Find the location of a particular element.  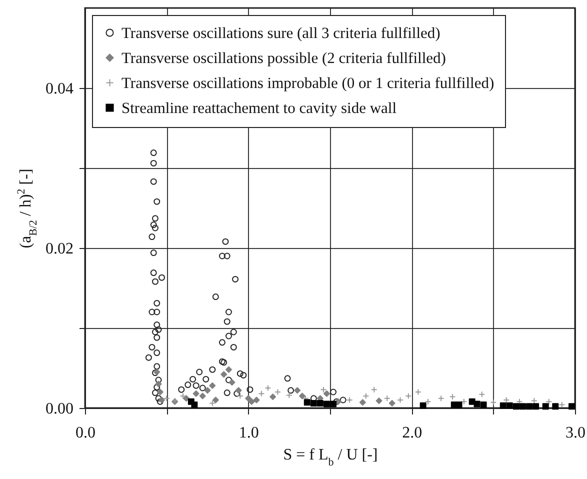

legend-label: Transverse oscillations improbable (0 or 1 criteria fullfilled) is located at coordinates (308, 83).